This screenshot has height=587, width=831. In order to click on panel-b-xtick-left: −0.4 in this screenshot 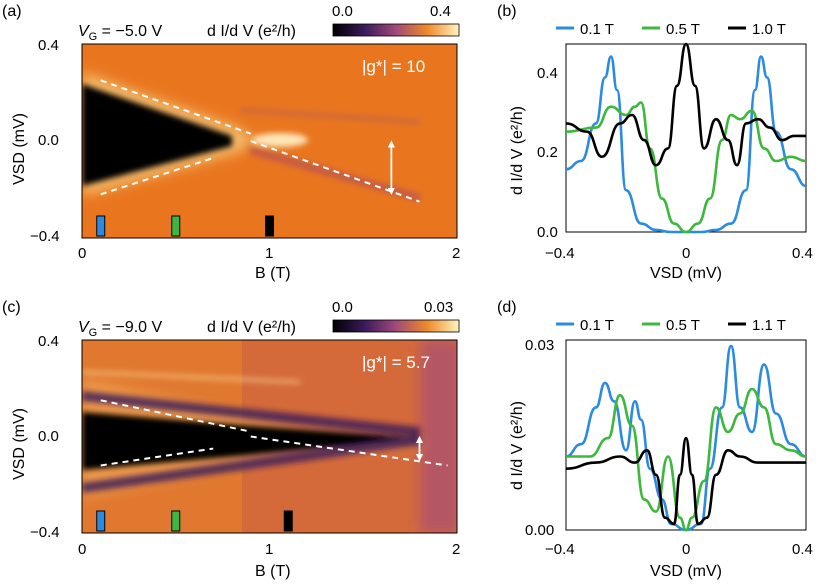, I will do `click(560, 253)`.